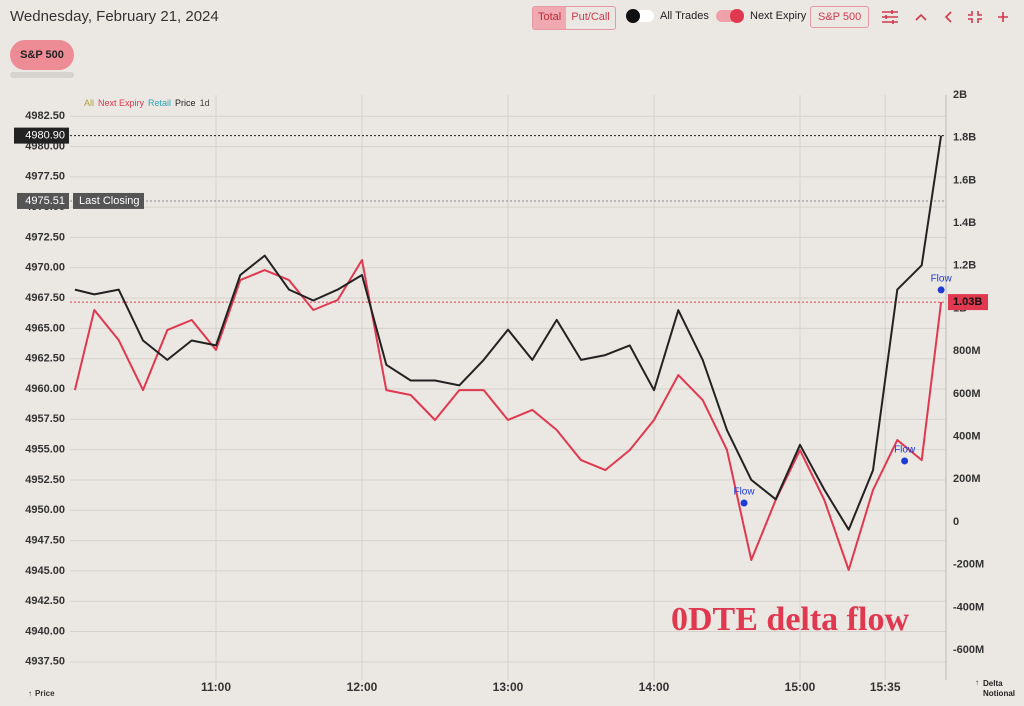  I want to click on legend-item: Price, so click(185, 103).